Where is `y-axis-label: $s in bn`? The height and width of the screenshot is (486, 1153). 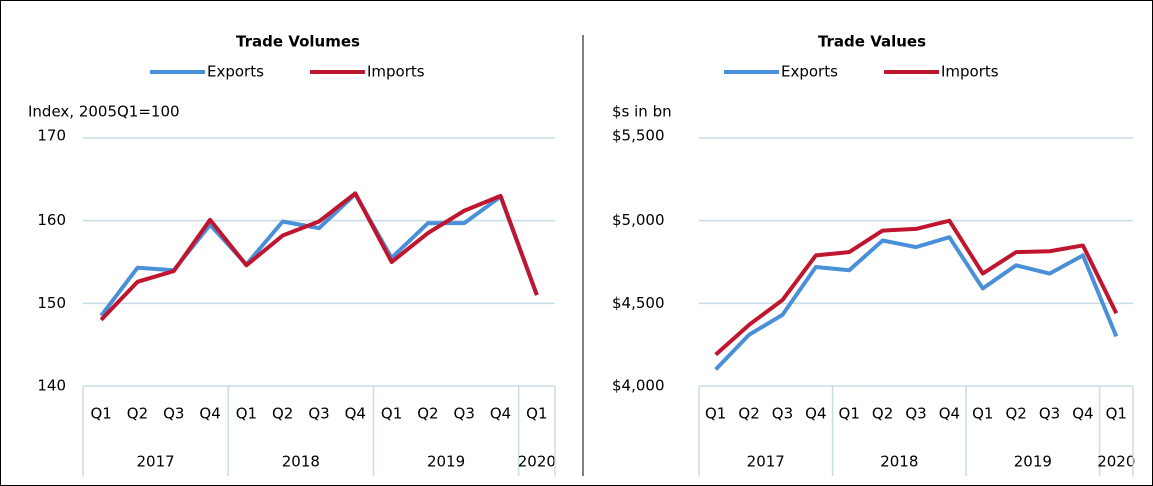
y-axis-label: $s in bn is located at coordinates (642, 112).